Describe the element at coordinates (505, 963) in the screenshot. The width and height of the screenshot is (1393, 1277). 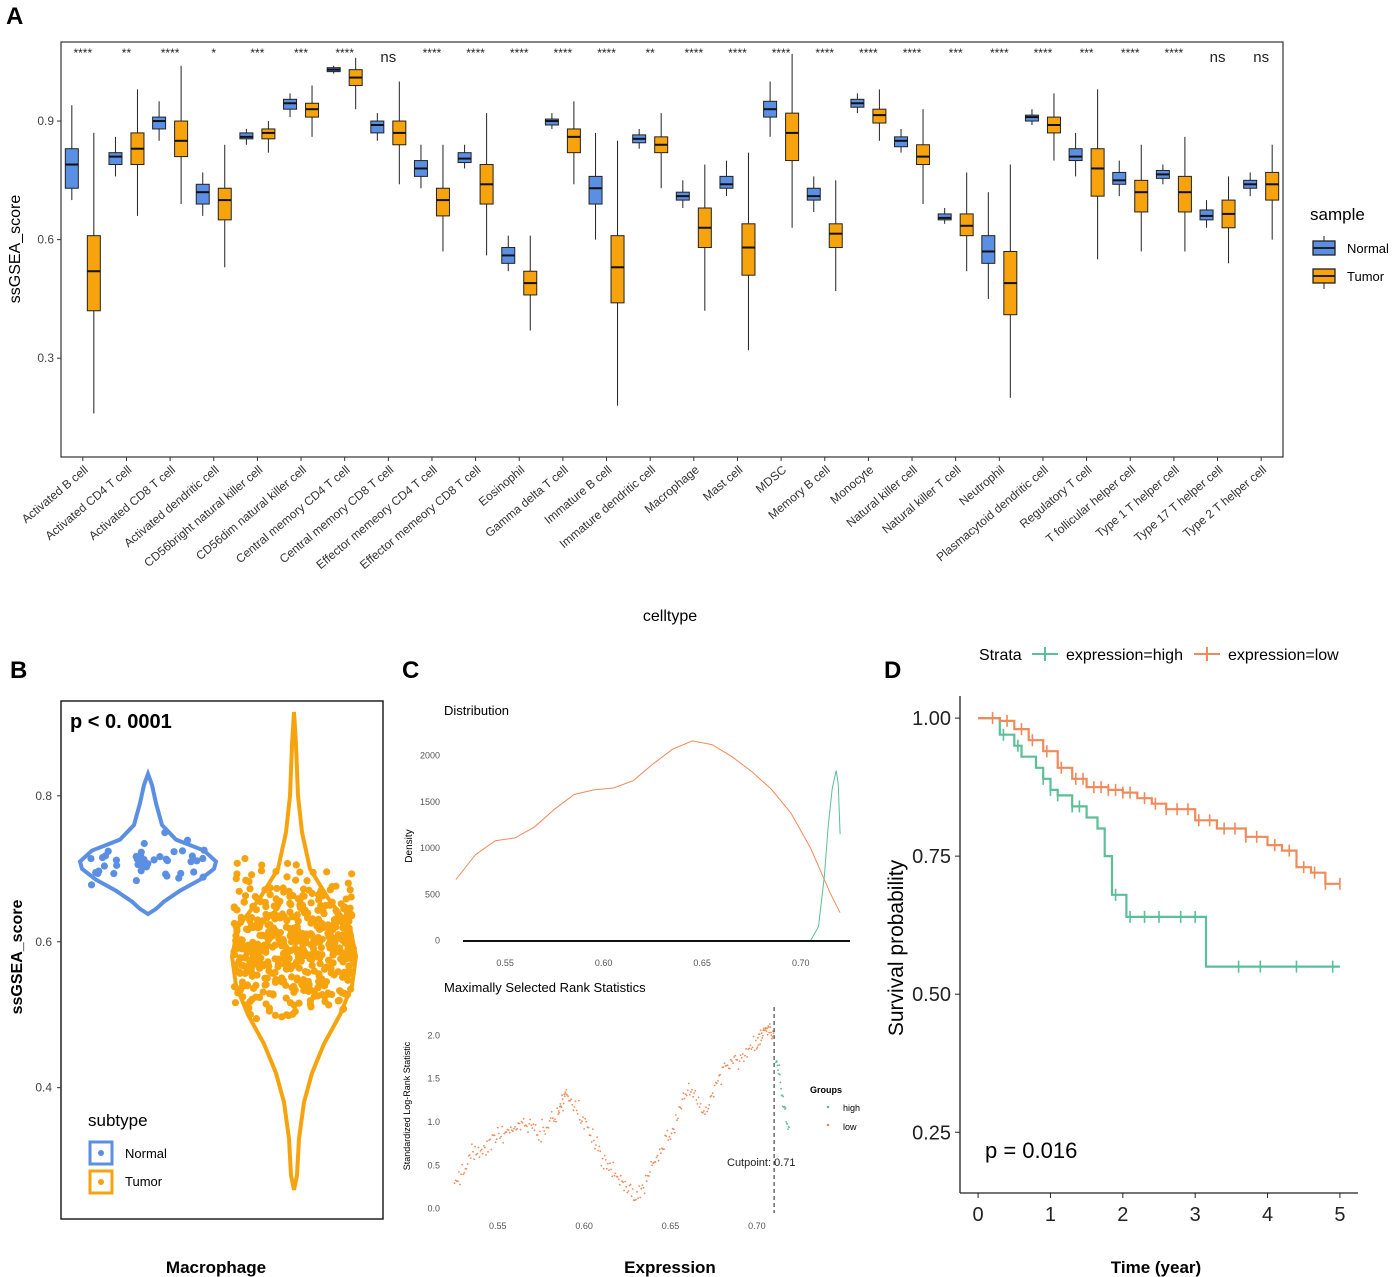
I see `x-tick-label: 0.55` at that location.